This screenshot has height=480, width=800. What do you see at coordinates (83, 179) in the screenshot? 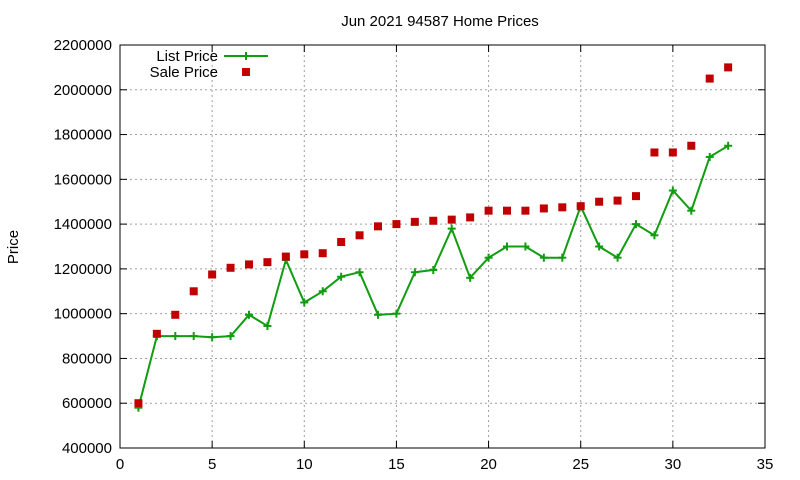
I see `y-tick-label: 1600000` at bounding box center [83, 179].